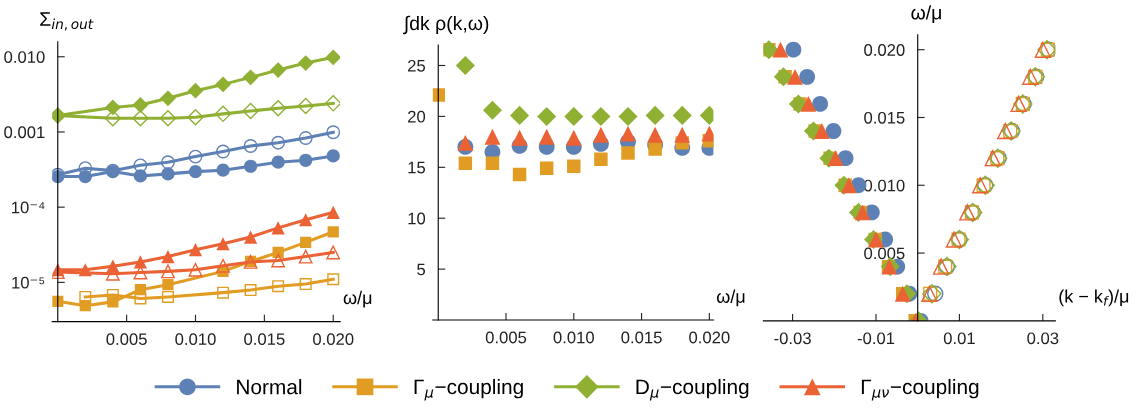 The height and width of the screenshot is (414, 1136). What do you see at coordinates (884, 117) in the screenshot?
I see `y-tick-label: 0.015` at bounding box center [884, 117].